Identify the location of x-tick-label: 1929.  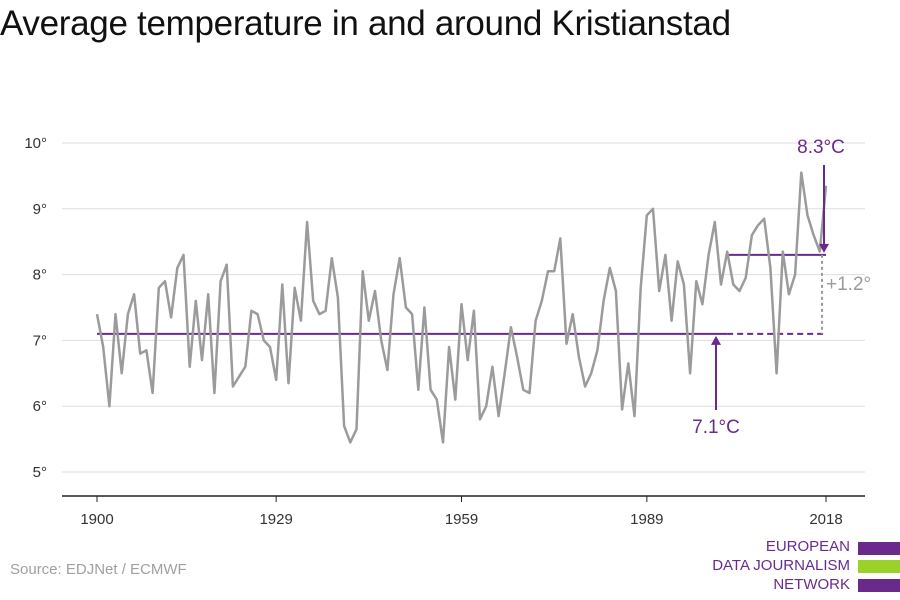
(275, 519).